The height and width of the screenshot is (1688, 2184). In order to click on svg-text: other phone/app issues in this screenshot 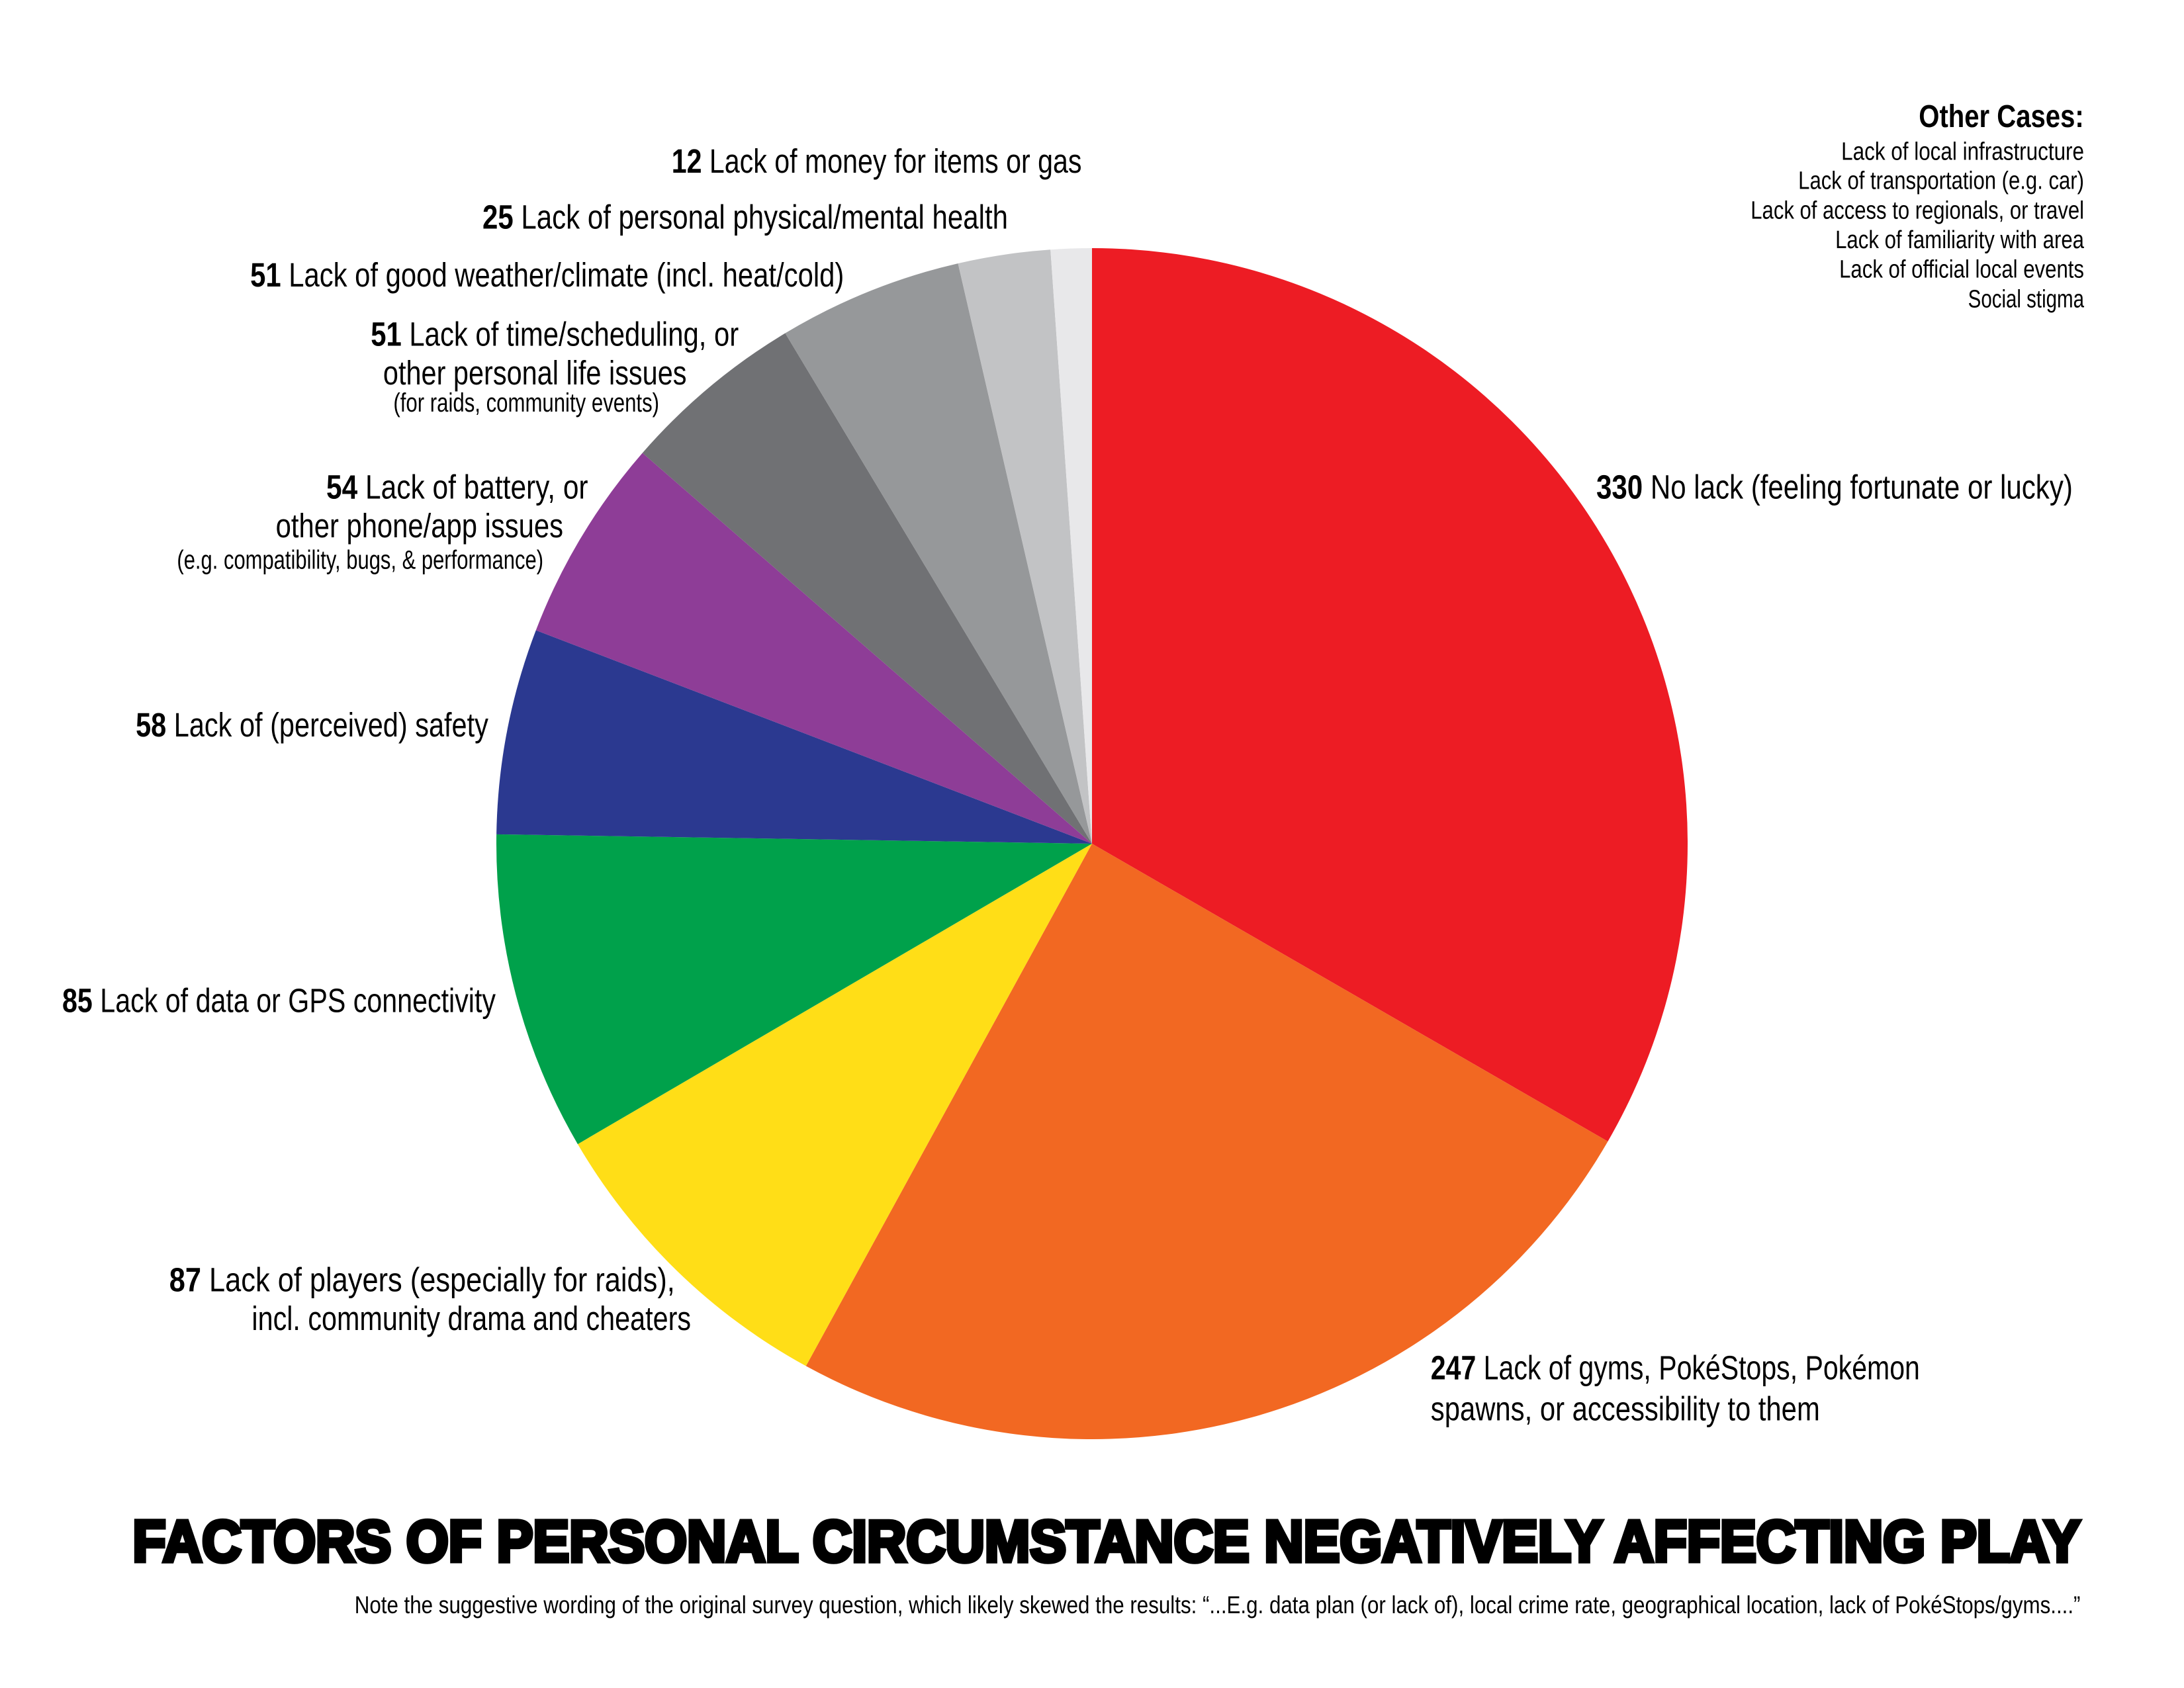, I will do `click(419, 526)`.